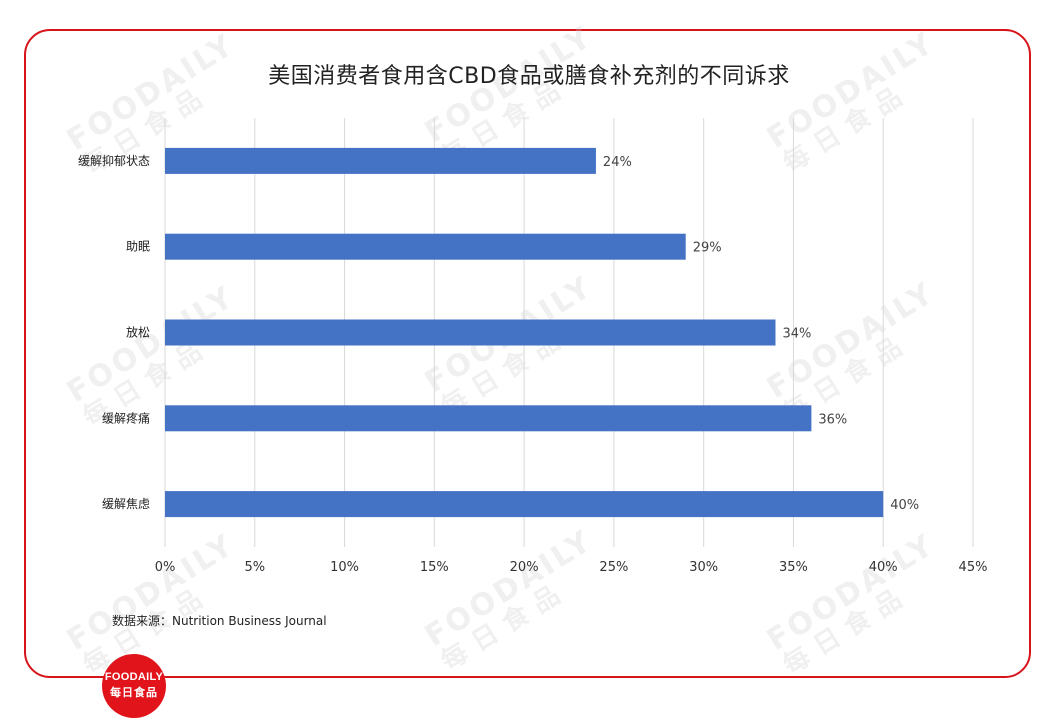  Describe the element at coordinates (434, 567) in the screenshot. I see `x-tick-label: 15%` at that location.